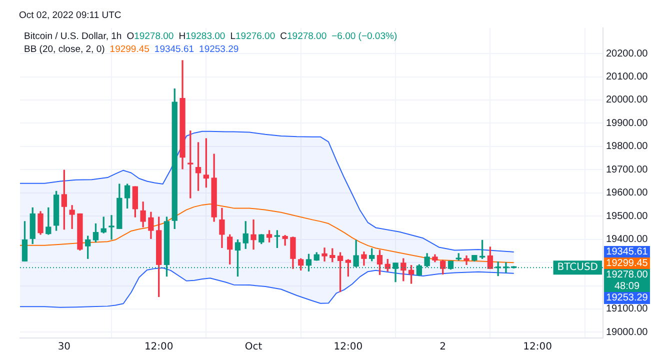 Image resolution: width=651 pixels, height=356 pixels. I want to click on y-tick-label: 19800.00, so click(627, 146).